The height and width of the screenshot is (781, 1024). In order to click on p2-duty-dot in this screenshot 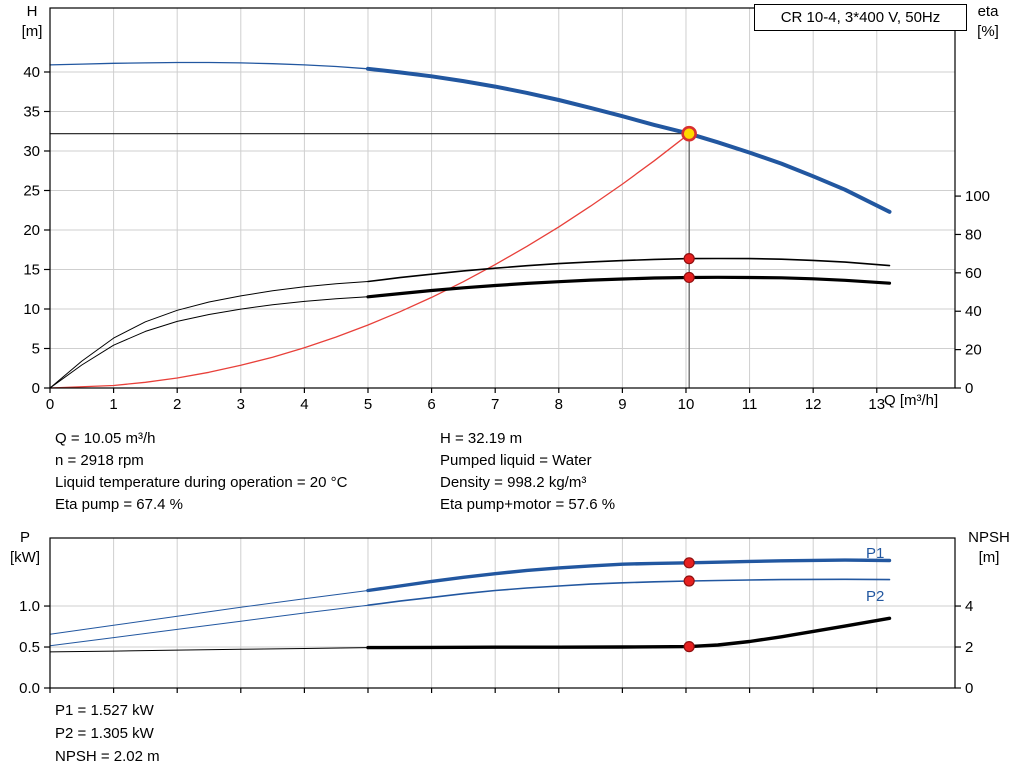, I will do `click(689, 581)`.